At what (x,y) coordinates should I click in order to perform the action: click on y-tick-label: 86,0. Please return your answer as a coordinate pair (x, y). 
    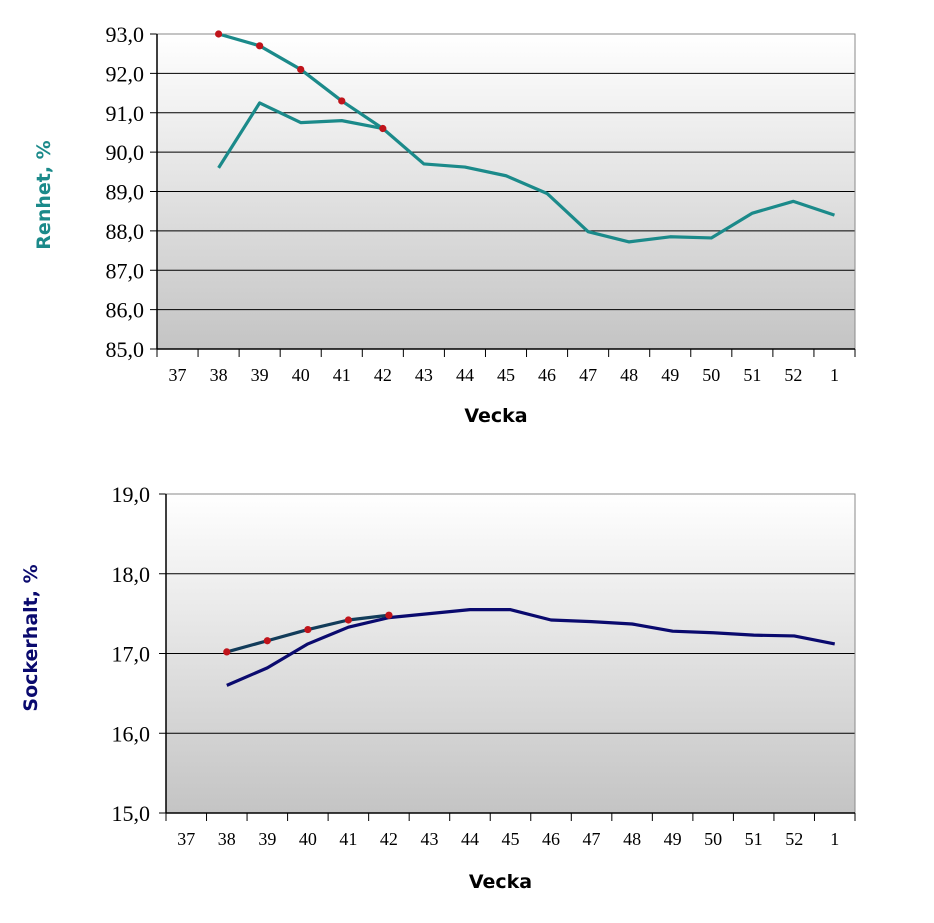
    Looking at the image, I should click on (125, 310).